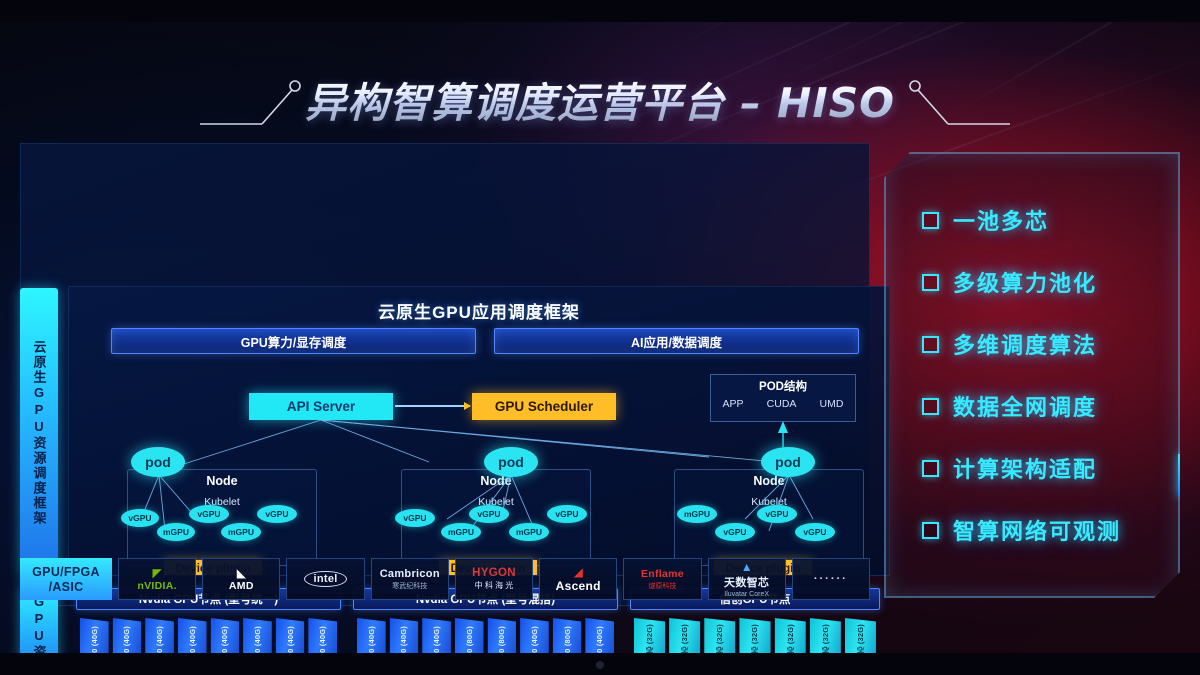  I want to click on pod-structure-item-umd: UMD, so click(831, 404).